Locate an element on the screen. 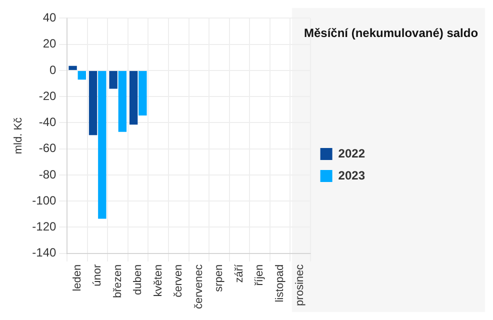 Image resolution: width=493 pixels, height=320 pixels. x-tick-label: listopad is located at coordinates (280, 283).